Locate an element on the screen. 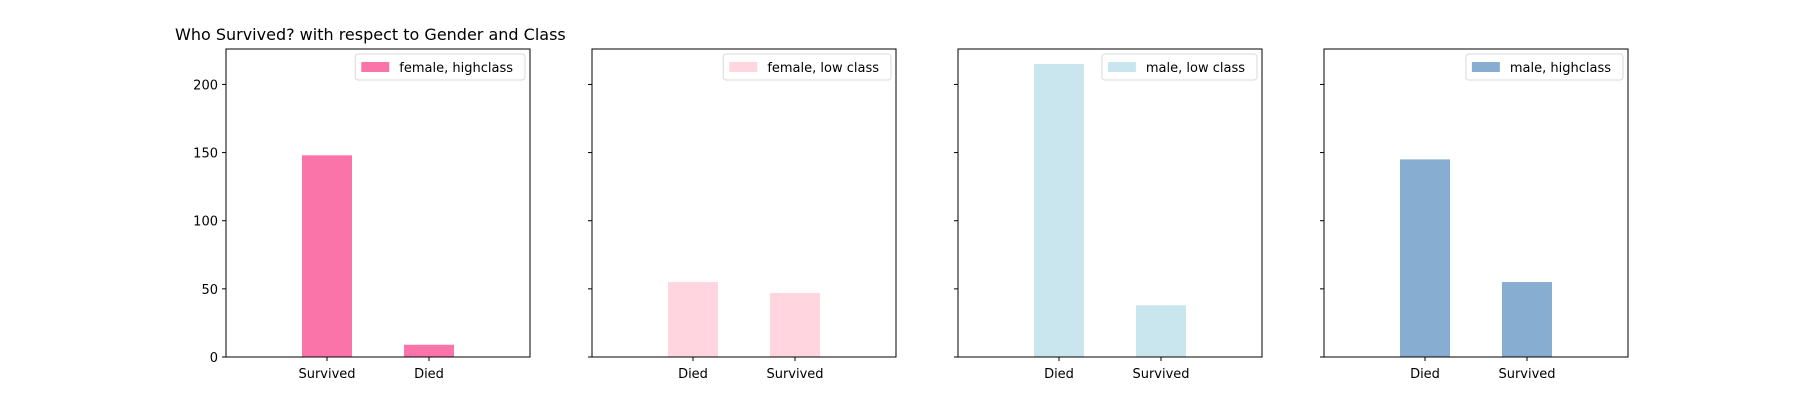  legend-label-3: male, low class is located at coordinates (1195, 68).